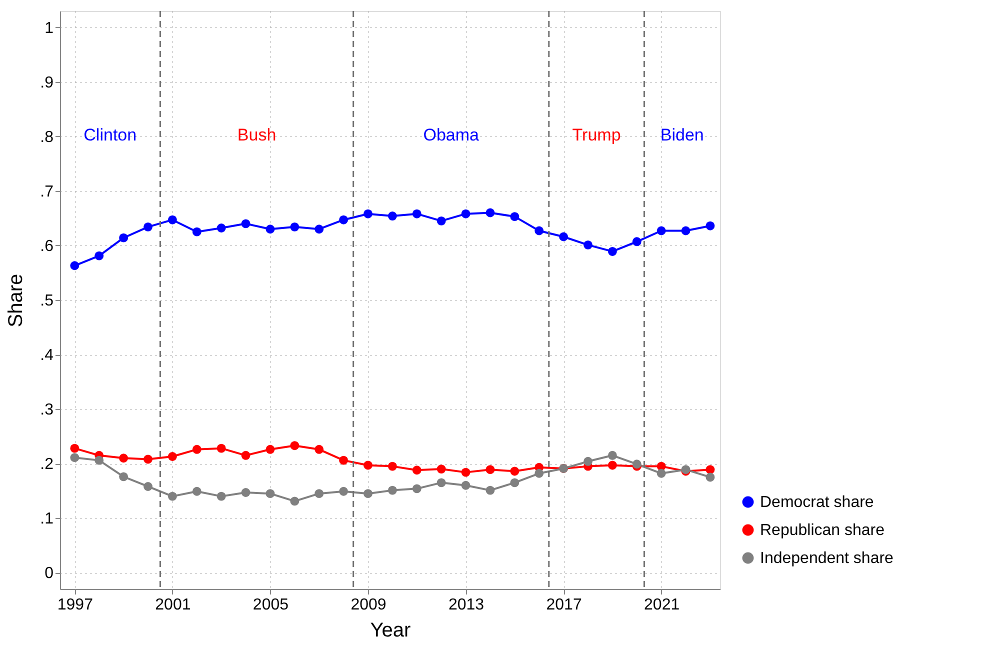  Describe the element at coordinates (662, 605) in the screenshot. I see `x-tick-label: 2021` at that location.